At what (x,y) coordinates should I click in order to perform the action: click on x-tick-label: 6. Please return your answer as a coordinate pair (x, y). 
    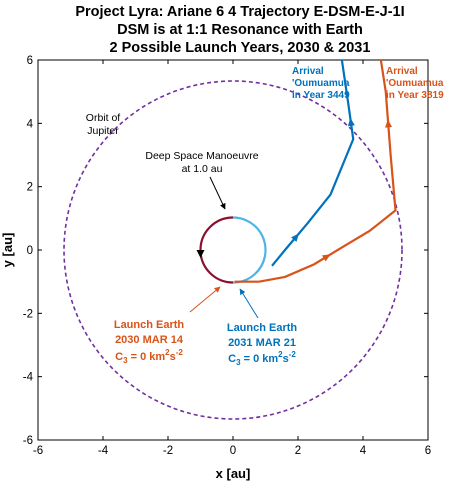
    Looking at the image, I should click on (428, 451).